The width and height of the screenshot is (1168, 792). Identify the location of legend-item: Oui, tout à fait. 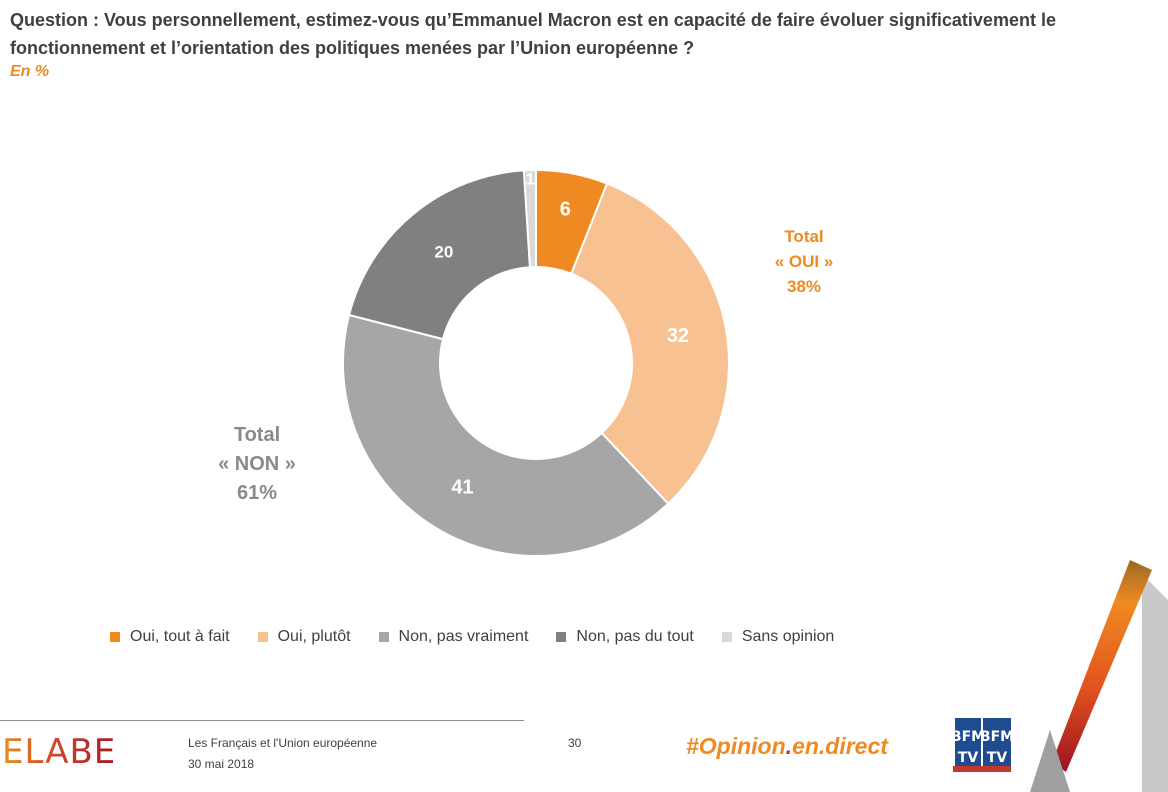
(170, 637).